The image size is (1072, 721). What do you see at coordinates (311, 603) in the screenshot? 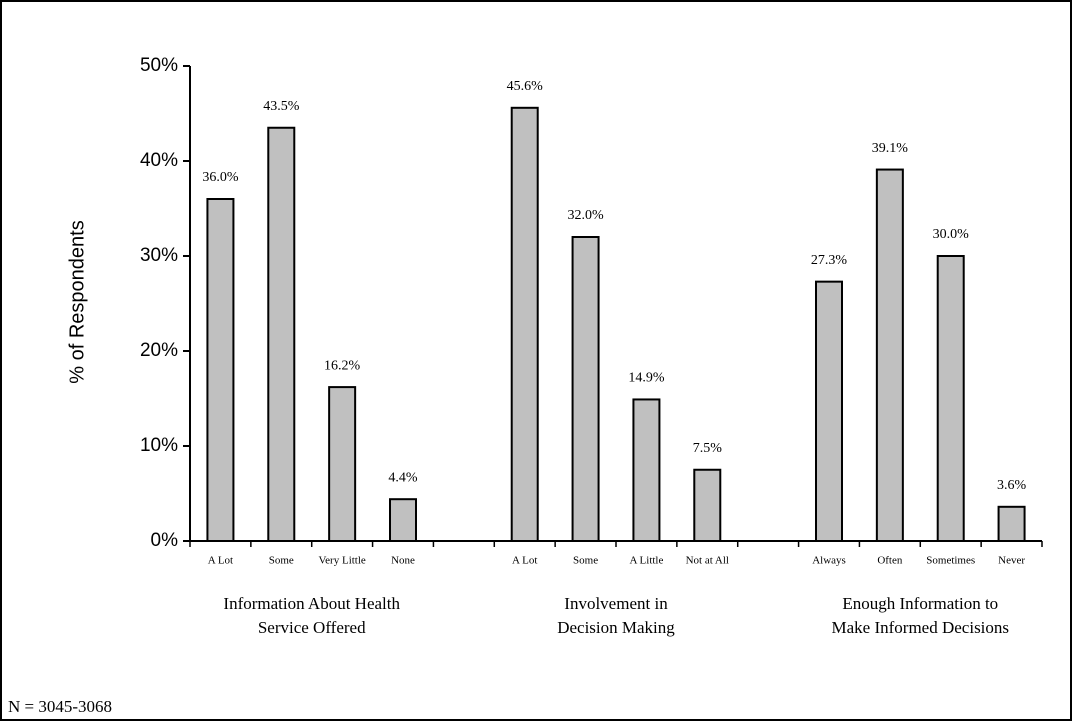
I see `group-label: Information About Health` at bounding box center [311, 603].